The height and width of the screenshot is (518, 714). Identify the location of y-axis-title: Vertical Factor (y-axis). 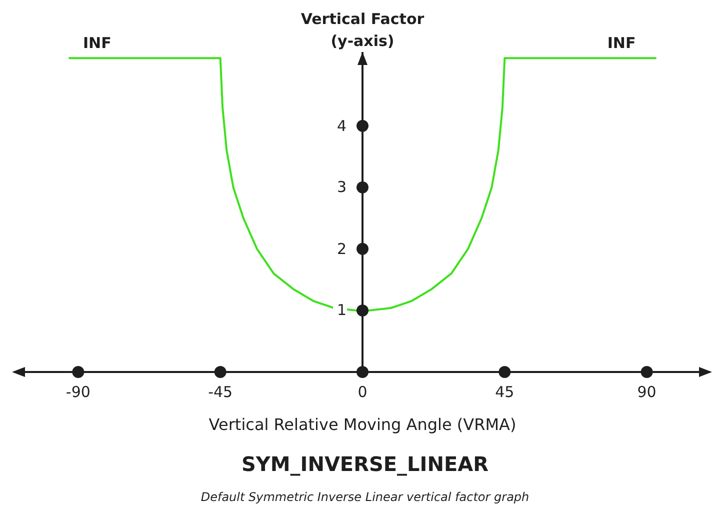
(362, 30).